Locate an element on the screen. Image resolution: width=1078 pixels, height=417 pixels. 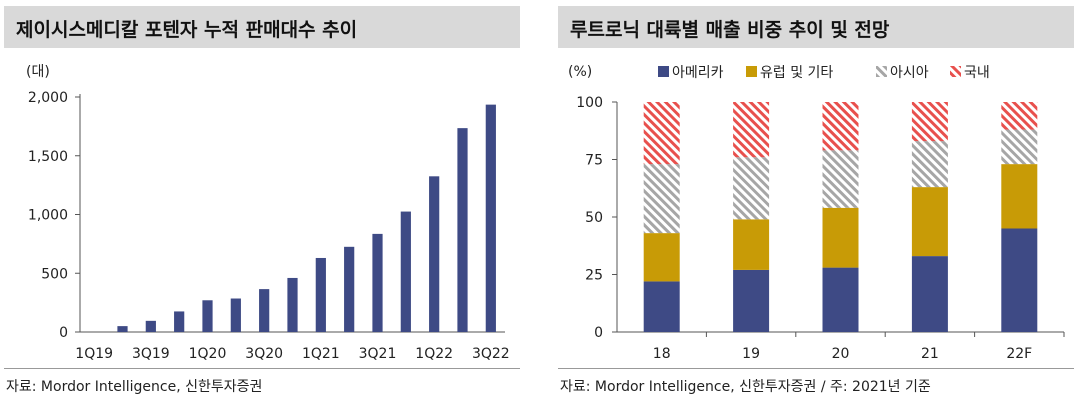
legend-label-3: 국내 is located at coordinates (977, 73).